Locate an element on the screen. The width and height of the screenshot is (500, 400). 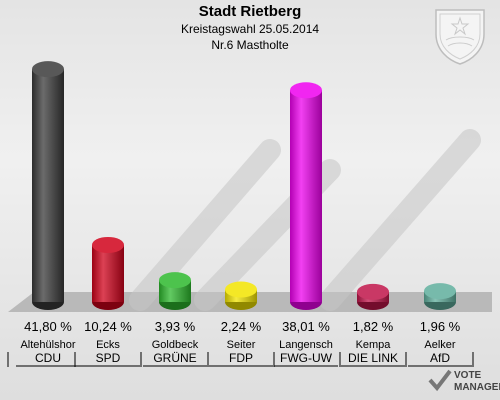
candidate-label: Ecks is located at coordinates (108, 345).